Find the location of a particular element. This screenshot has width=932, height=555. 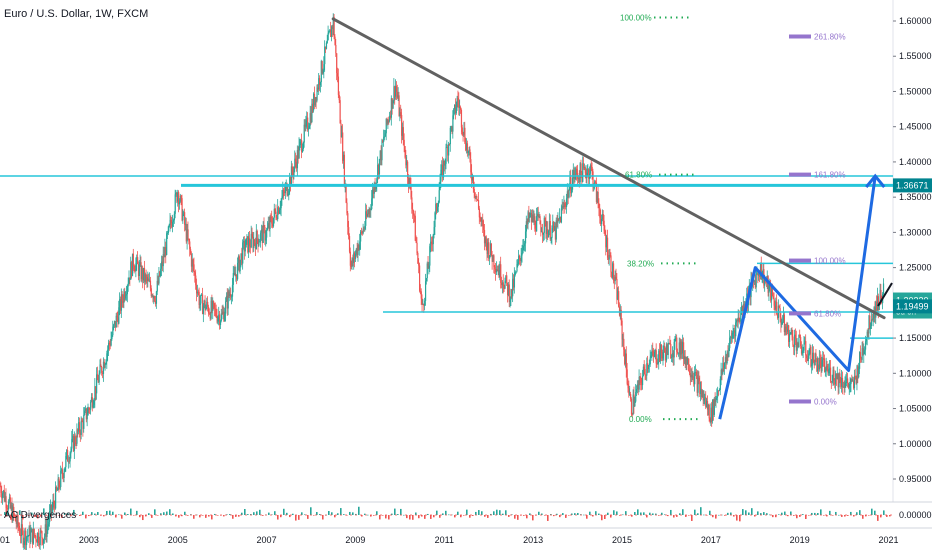

secondary-price-tag: 1.19499 is located at coordinates (912, 306).